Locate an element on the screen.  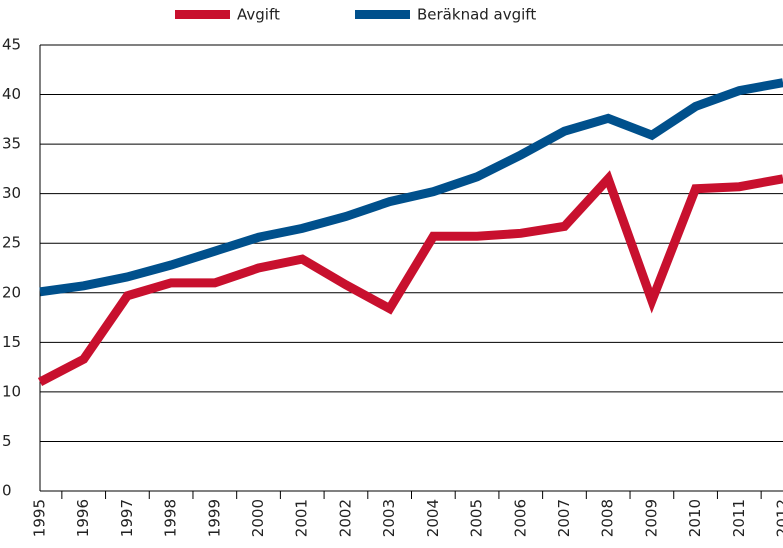
y-tick-label: 45 is located at coordinates (11, 45).